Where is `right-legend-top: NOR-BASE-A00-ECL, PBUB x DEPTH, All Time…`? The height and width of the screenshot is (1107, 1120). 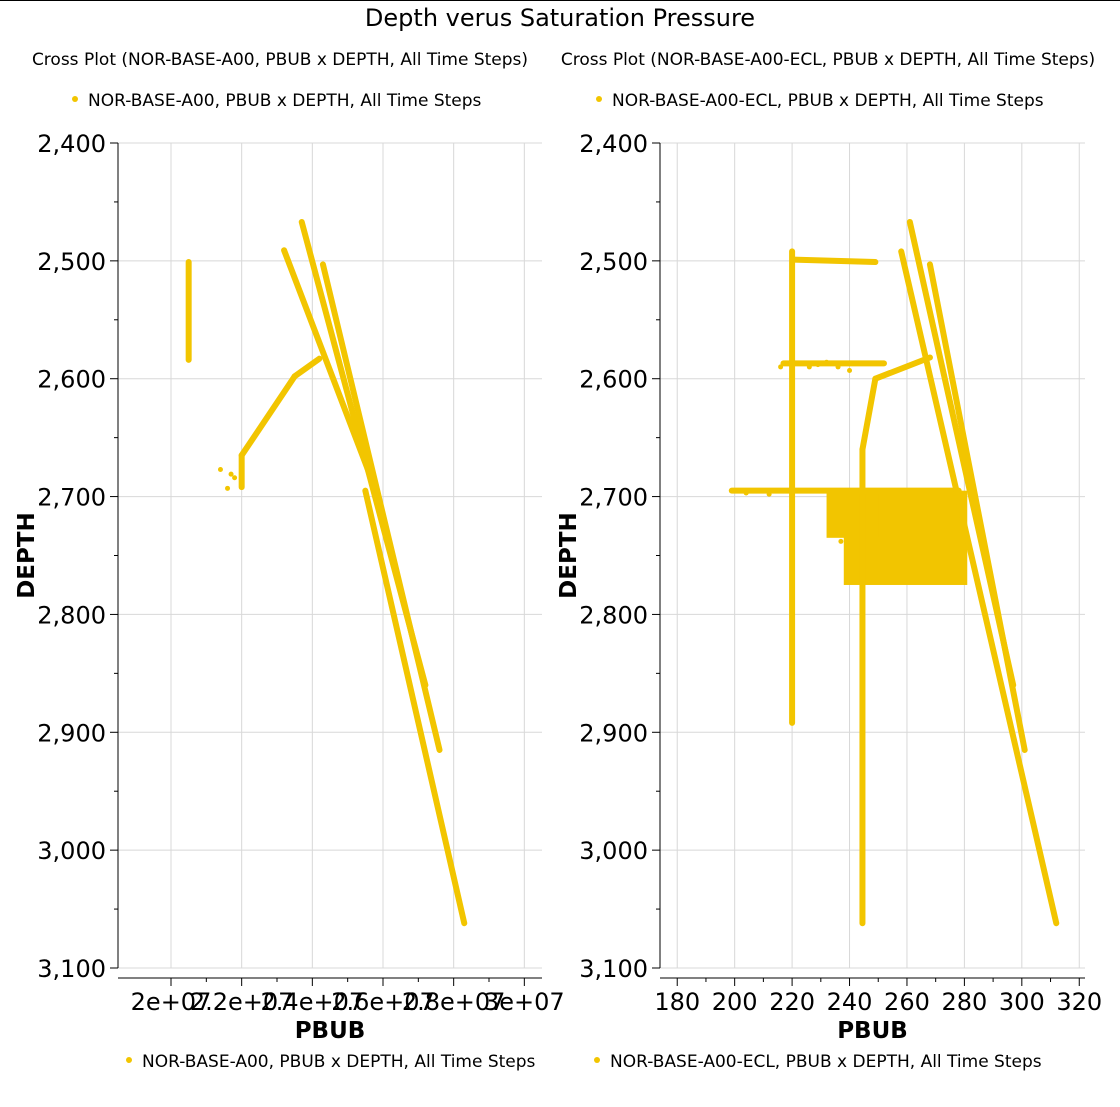 right-legend-top: NOR-BASE-A00-ECL, PBUB x DEPTH, All Time… is located at coordinates (820, 101).